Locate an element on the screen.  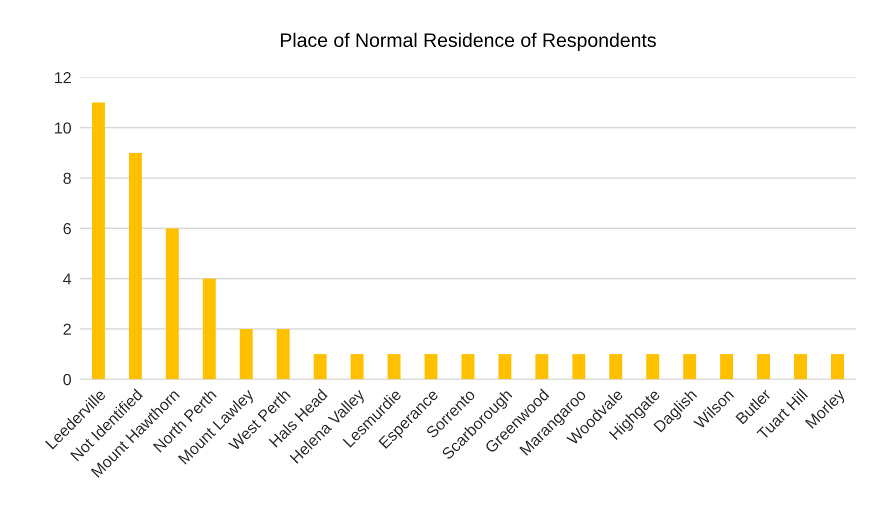
chart-title: Place of Normal Residence of Respondents is located at coordinates (468, 41).